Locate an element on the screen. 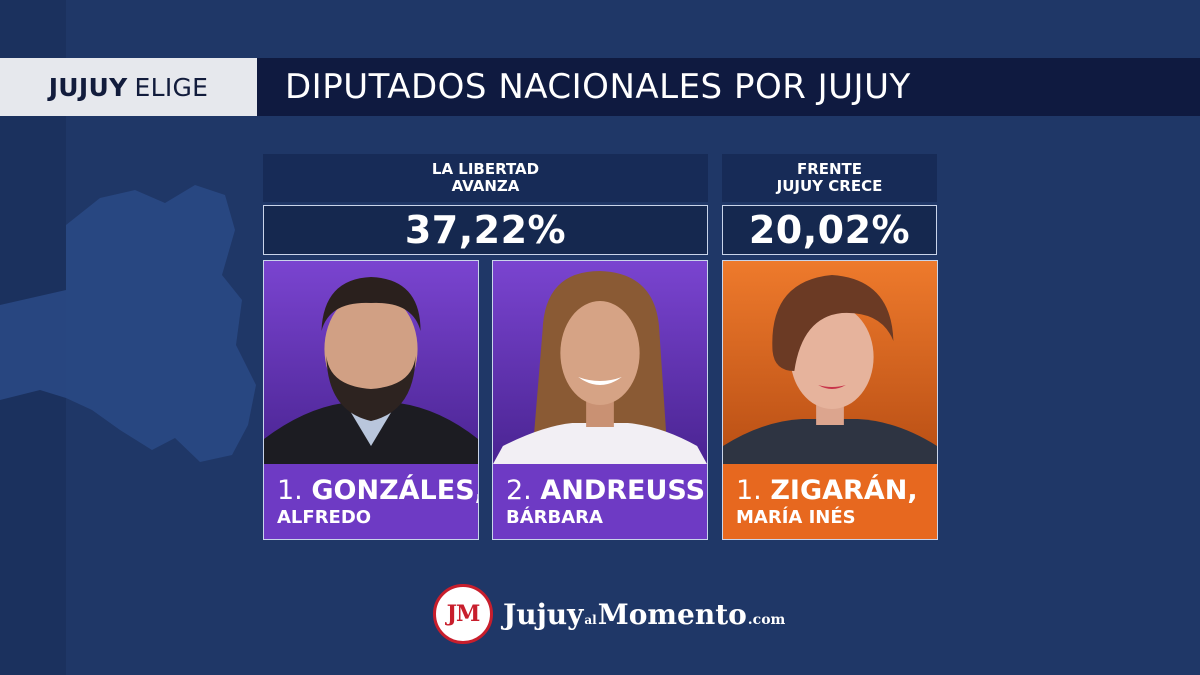 The height and width of the screenshot is (675, 1200). candidate-caption: 1. ZIGARÁN, MARÍA INÉS is located at coordinates (830, 501).